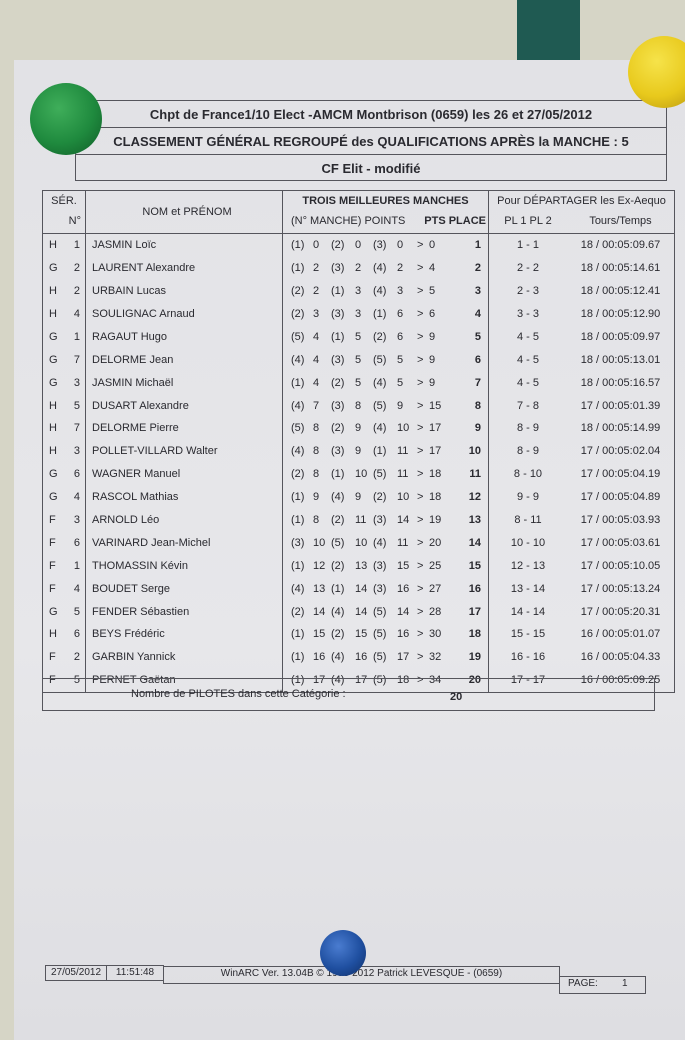 Image resolution: width=685 pixels, height=1040 pixels. I want to click on pl1-pl2: 17 - 17, so click(528, 680).